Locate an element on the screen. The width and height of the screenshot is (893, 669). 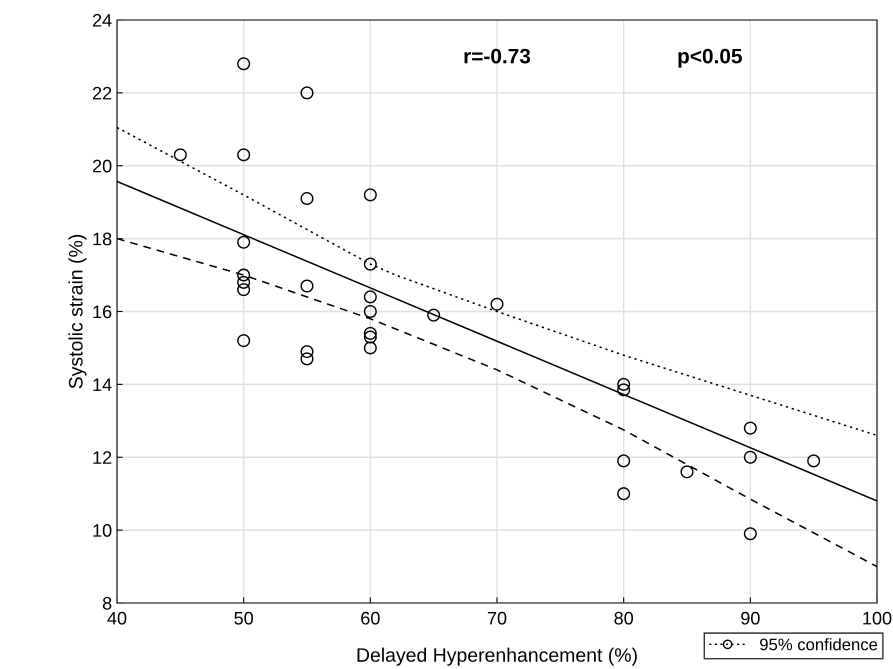
annotation: p<0.05 is located at coordinates (710, 58).